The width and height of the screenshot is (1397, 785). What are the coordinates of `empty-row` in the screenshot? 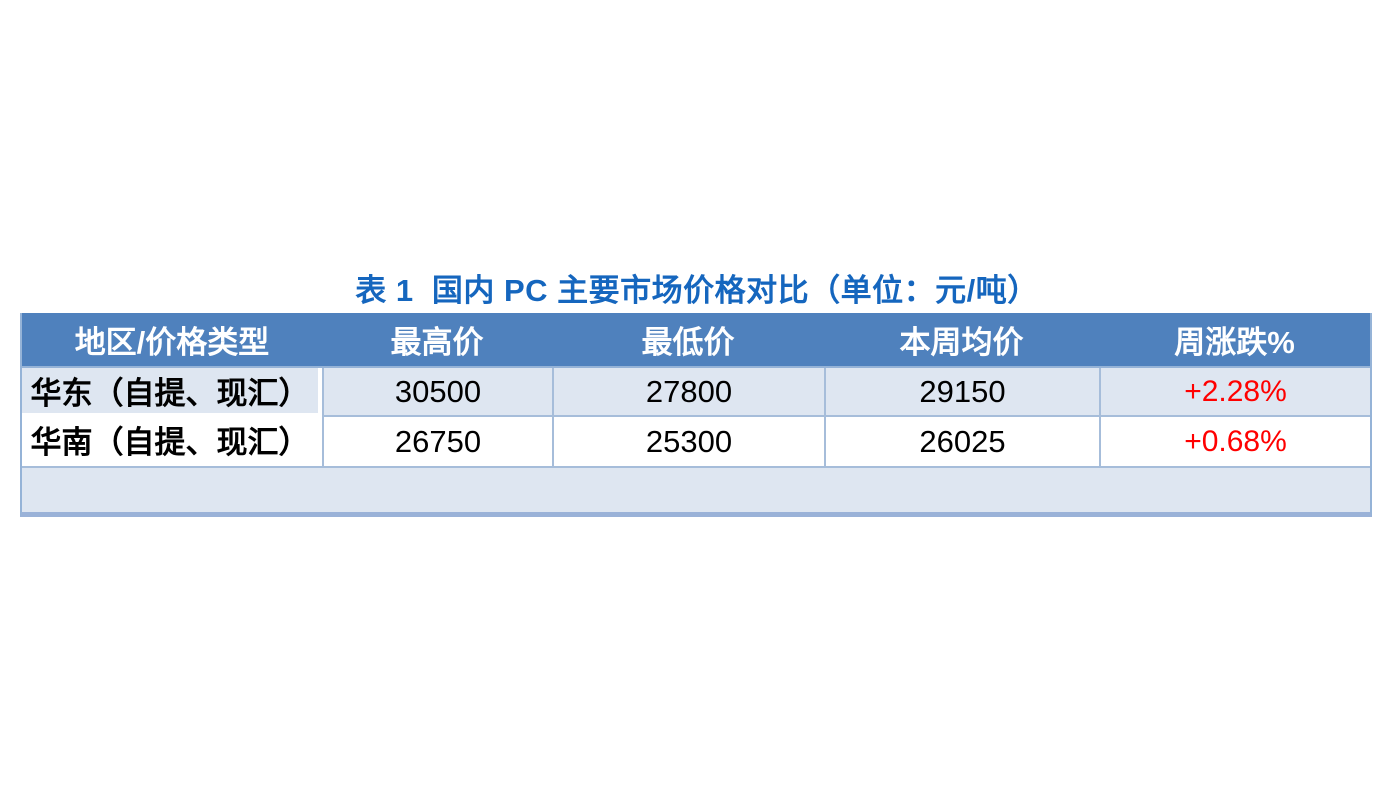 It's located at (696, 489).